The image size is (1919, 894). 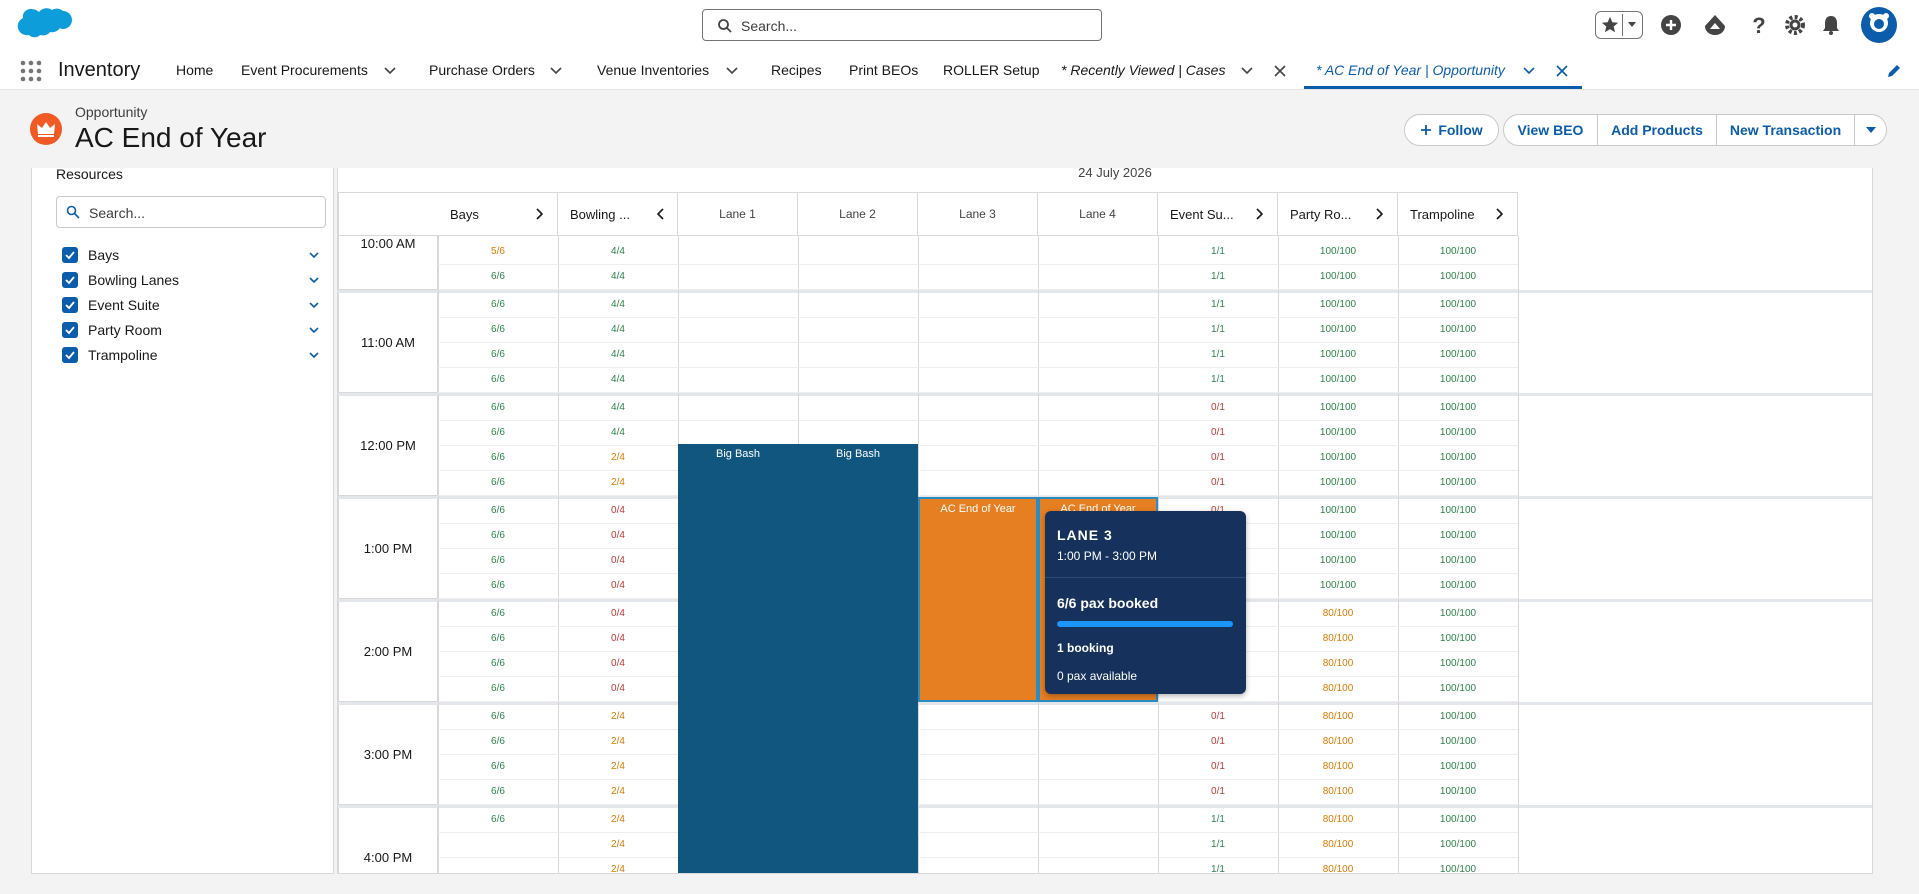 I want to click on nav-item-event-procurements: Event Procurements, so click(x=304, y=70).